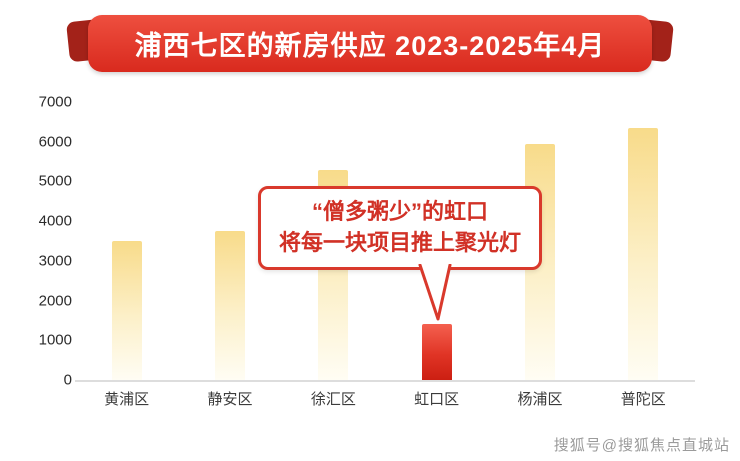  What do you see at coordinates (436, 352) in the screenshot?
I see `bar-虹口区` at bounding box center [436, 352].